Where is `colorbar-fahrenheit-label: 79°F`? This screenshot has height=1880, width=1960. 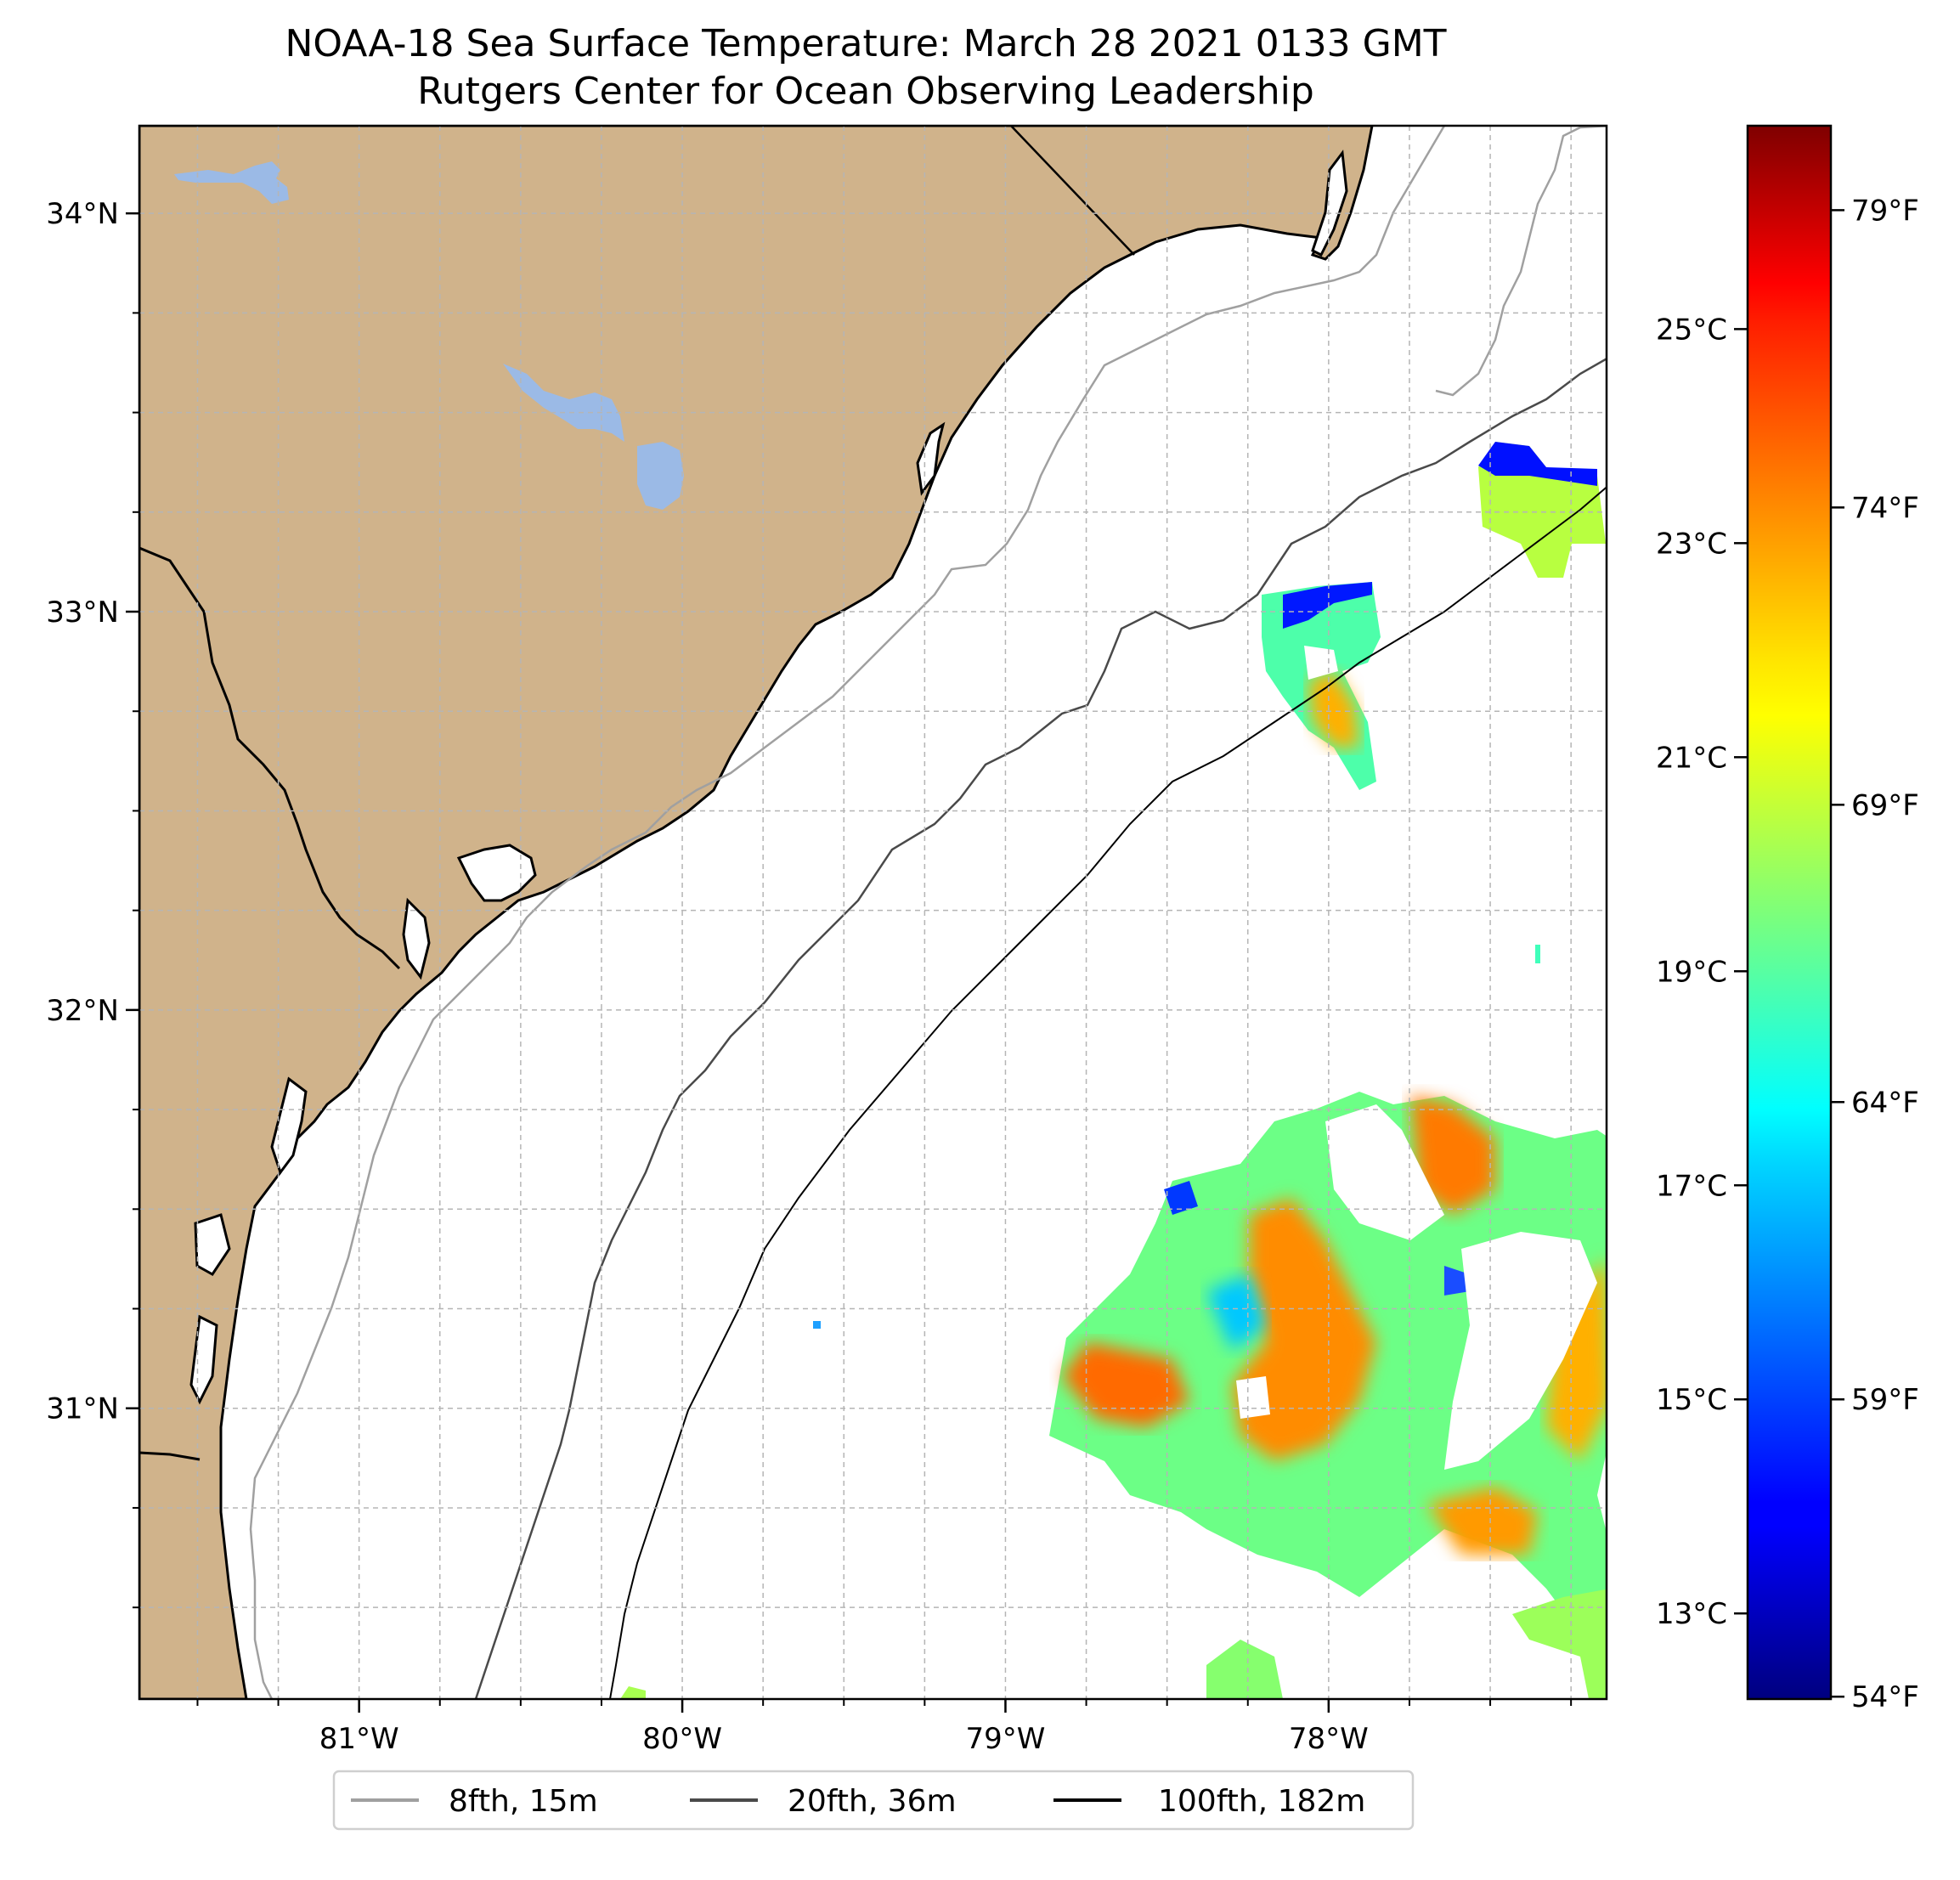 colorbar-fahrenheit-label: 79°F is located at coordinates (1885, 211).